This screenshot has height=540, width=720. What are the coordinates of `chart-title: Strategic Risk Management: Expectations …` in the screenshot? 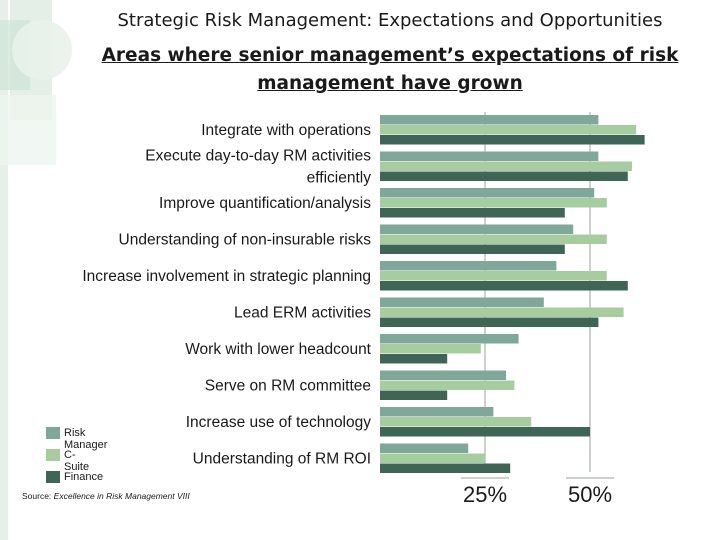 It's located at (390, 20).